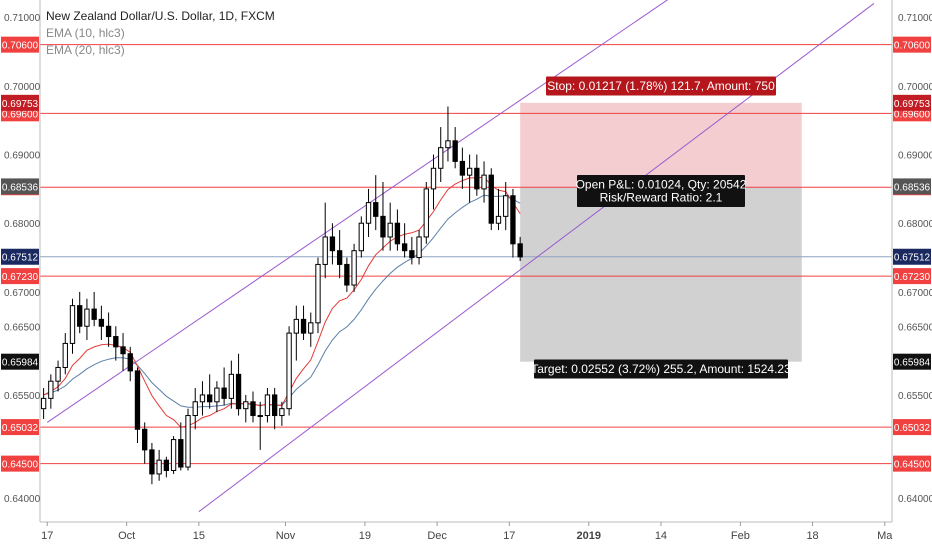 The image size is (932, 550). I want to click on symbol-title: New Zealand Dollar/U.S. Dollar, 1D, FXCM, so click(160, 16).